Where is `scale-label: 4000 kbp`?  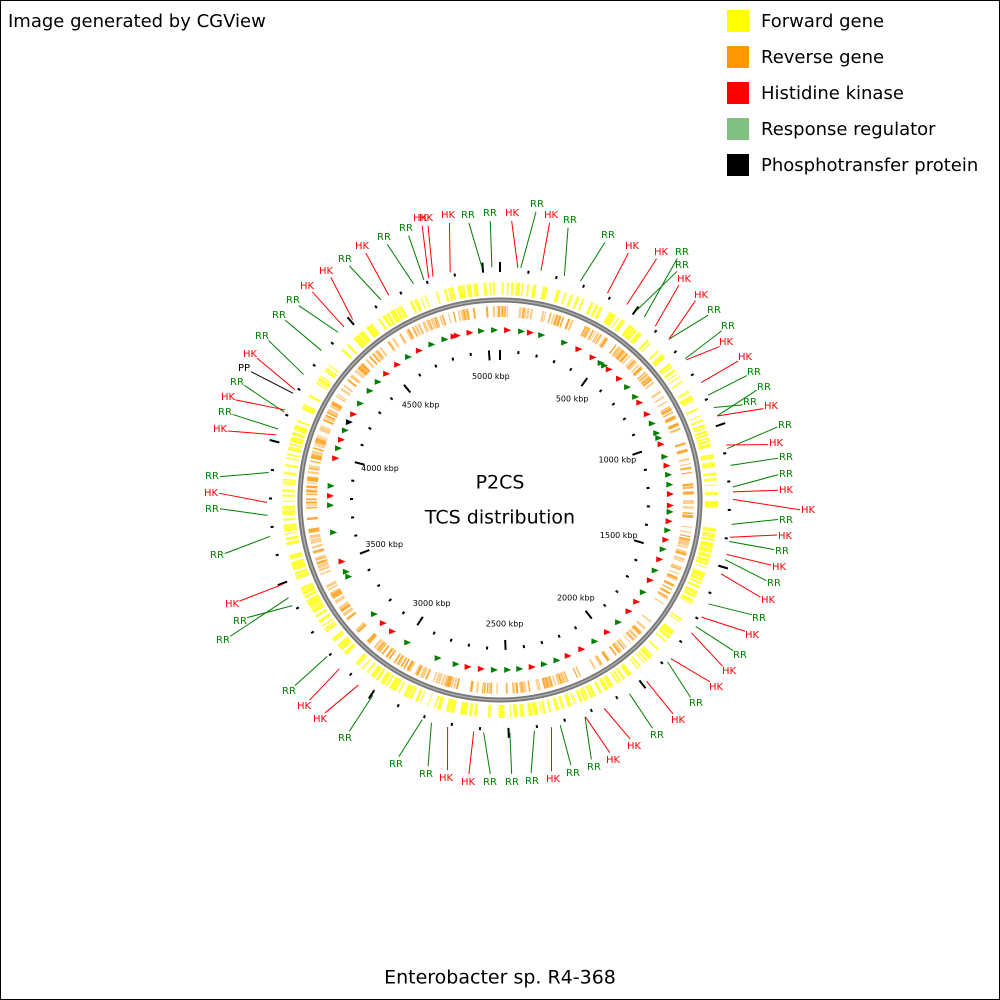
scale-label: 4000 kbp is located at coordinates (380, 468).